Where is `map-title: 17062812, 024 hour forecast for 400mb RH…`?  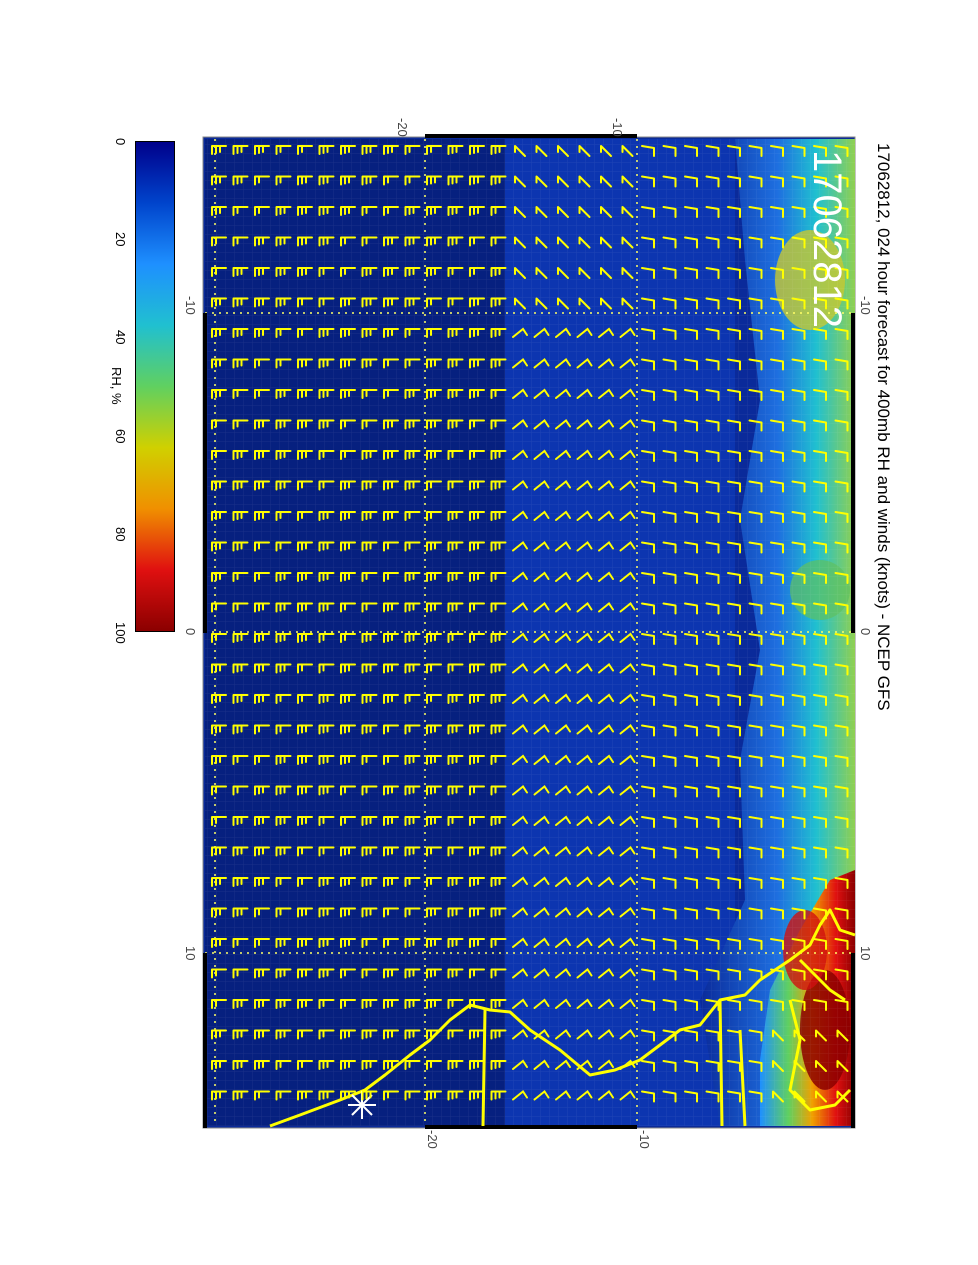
map-title: 17062812, 024 hour forecast for 400mb RH… is located at coordinates (883, 427).